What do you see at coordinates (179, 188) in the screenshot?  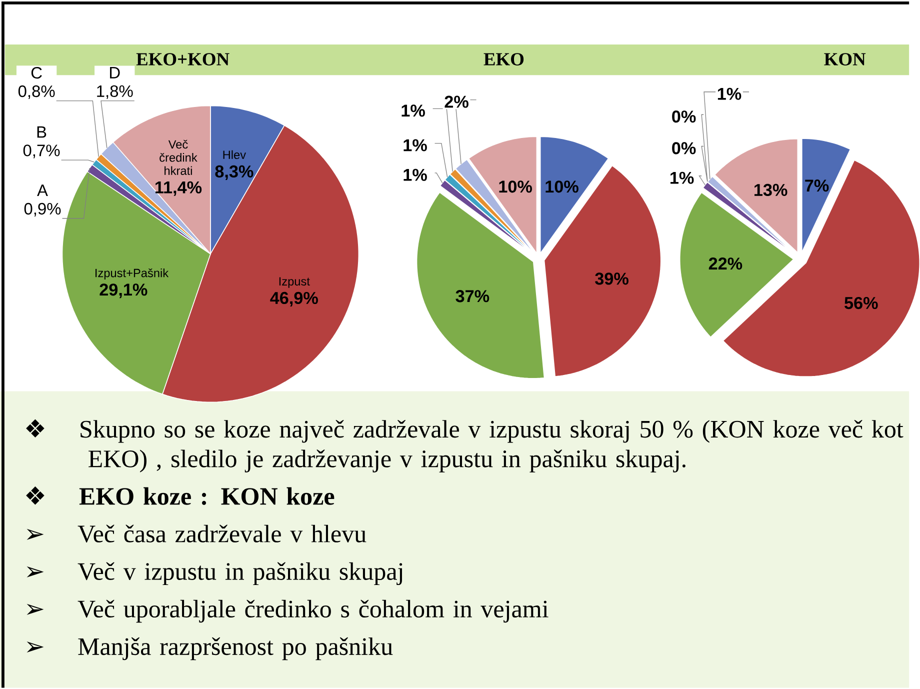 I see `data-label: 11,4%` at bounding box center [179, 188].